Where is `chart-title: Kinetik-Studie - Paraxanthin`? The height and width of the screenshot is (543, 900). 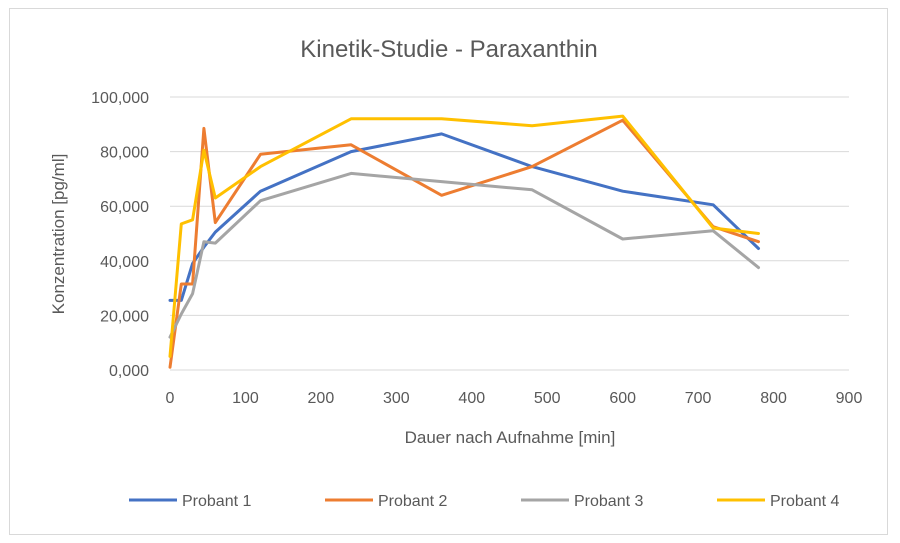
chart-title: Kinetik-Studie - Paraxanthin is located at coordinates (449, 49).